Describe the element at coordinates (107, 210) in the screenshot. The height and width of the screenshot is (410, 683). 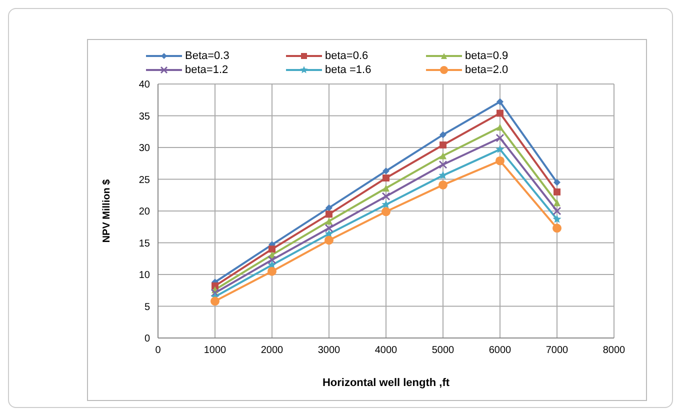
I see `y-axis-title: NPV Million $` at that location.